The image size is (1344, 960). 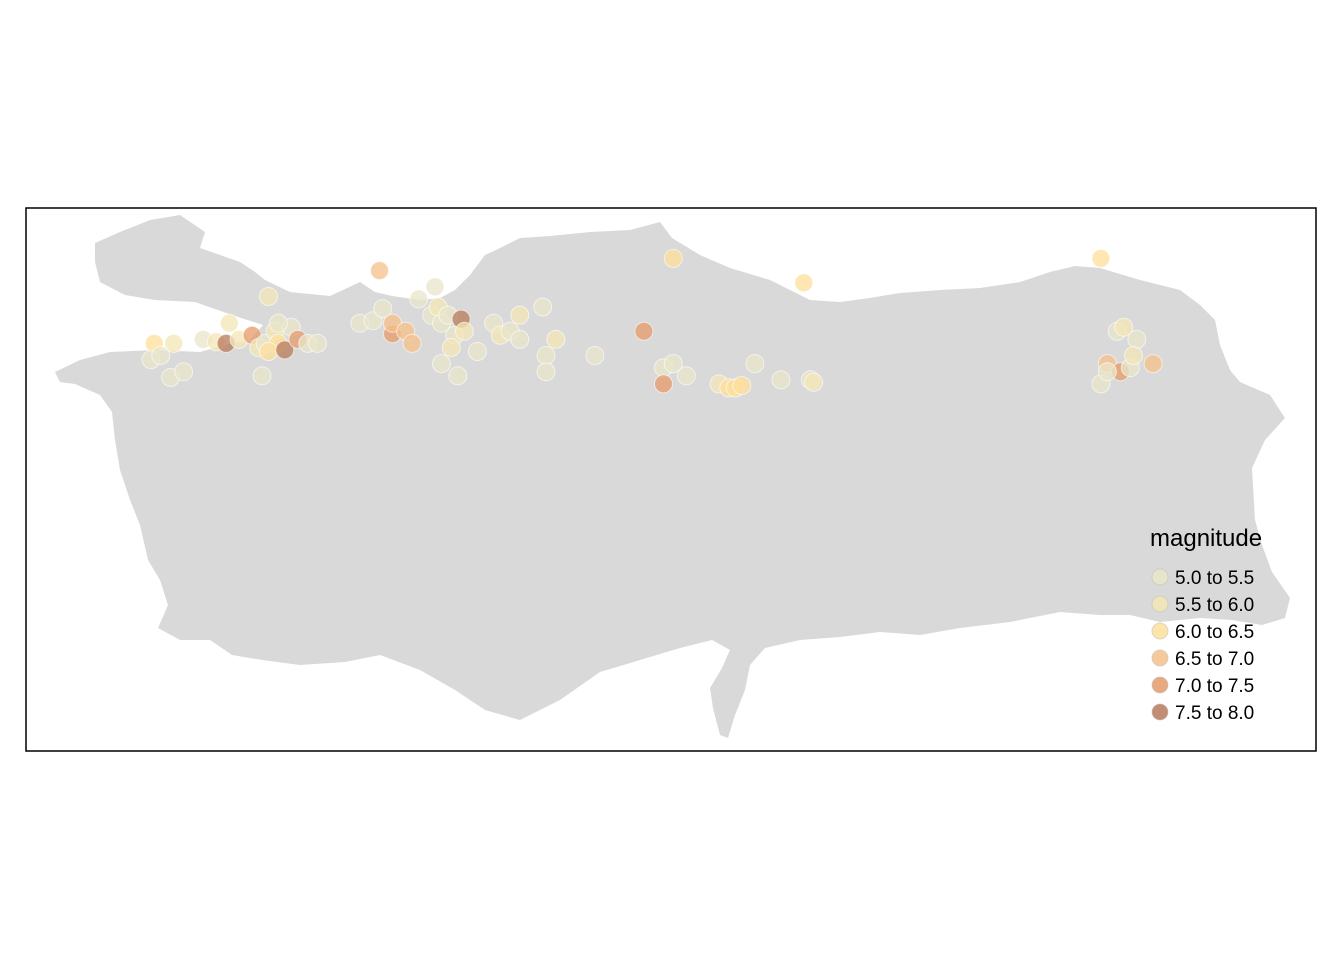 I want to click on legend-label: 7.0 to 7.5, so click(x=1214, y=686).